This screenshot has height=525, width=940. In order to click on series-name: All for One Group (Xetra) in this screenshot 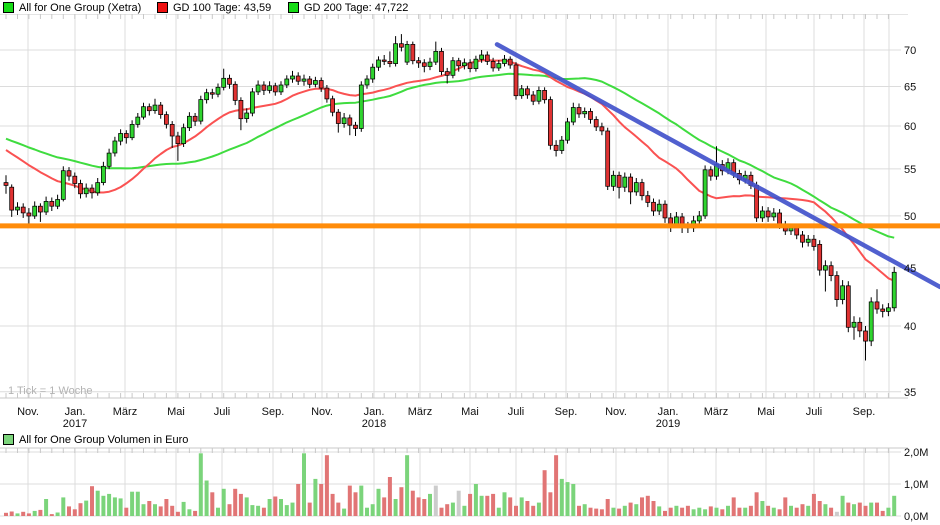, I will do `click(80, 7)`.